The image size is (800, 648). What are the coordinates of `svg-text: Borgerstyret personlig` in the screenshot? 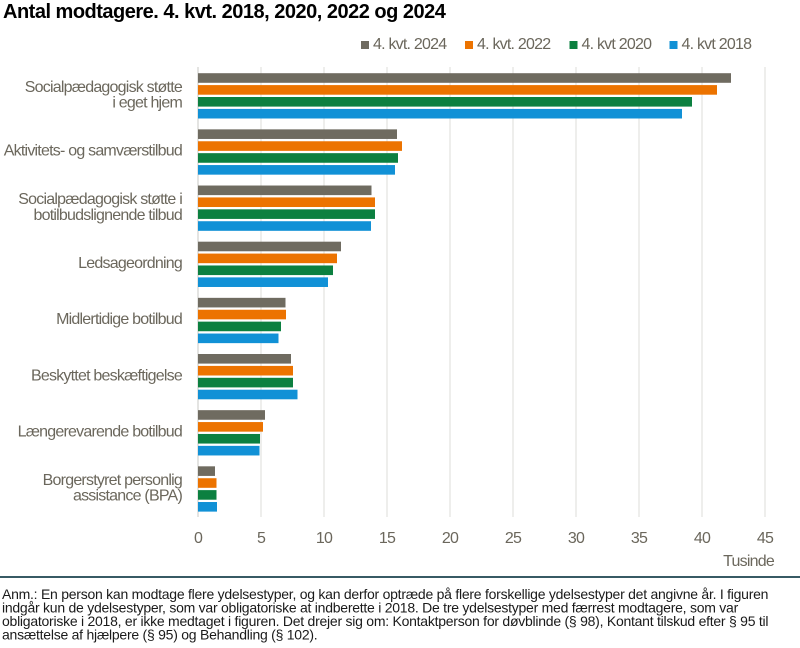 It's located at (112, 480).